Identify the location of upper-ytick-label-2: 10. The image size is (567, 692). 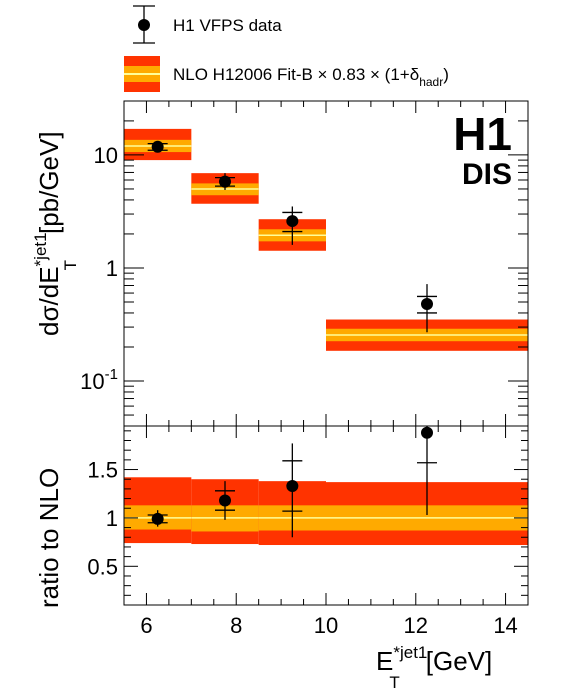
(106, 155).